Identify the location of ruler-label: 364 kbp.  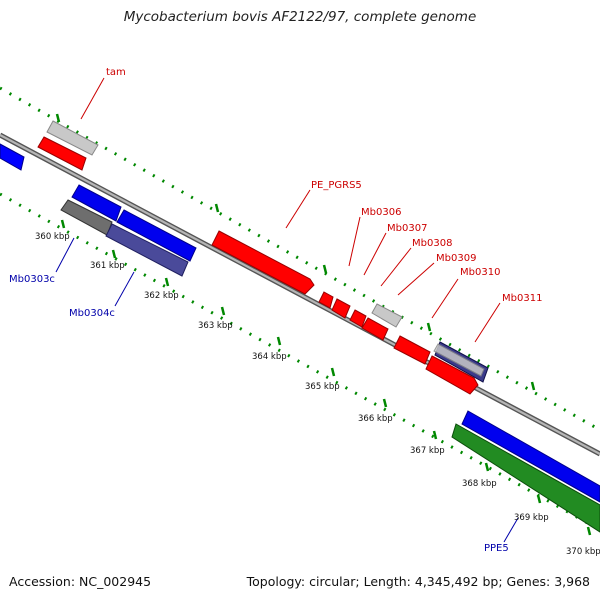
(269, 357).